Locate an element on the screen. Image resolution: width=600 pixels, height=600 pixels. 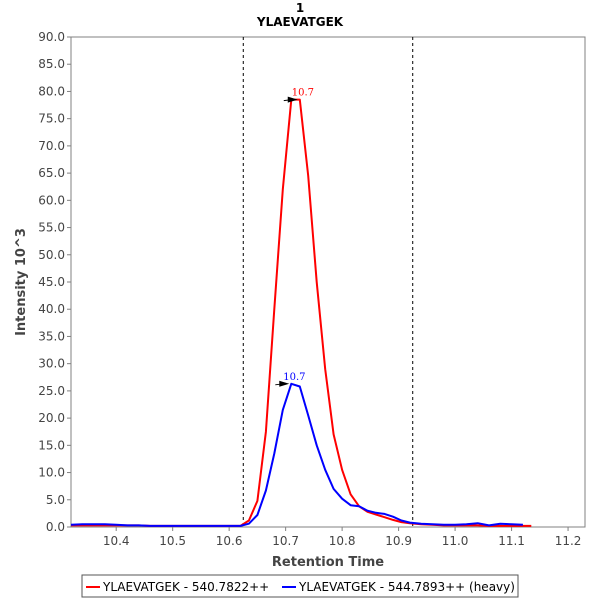
y-tick-label: 70.0 is located at coordinates (51, 146).